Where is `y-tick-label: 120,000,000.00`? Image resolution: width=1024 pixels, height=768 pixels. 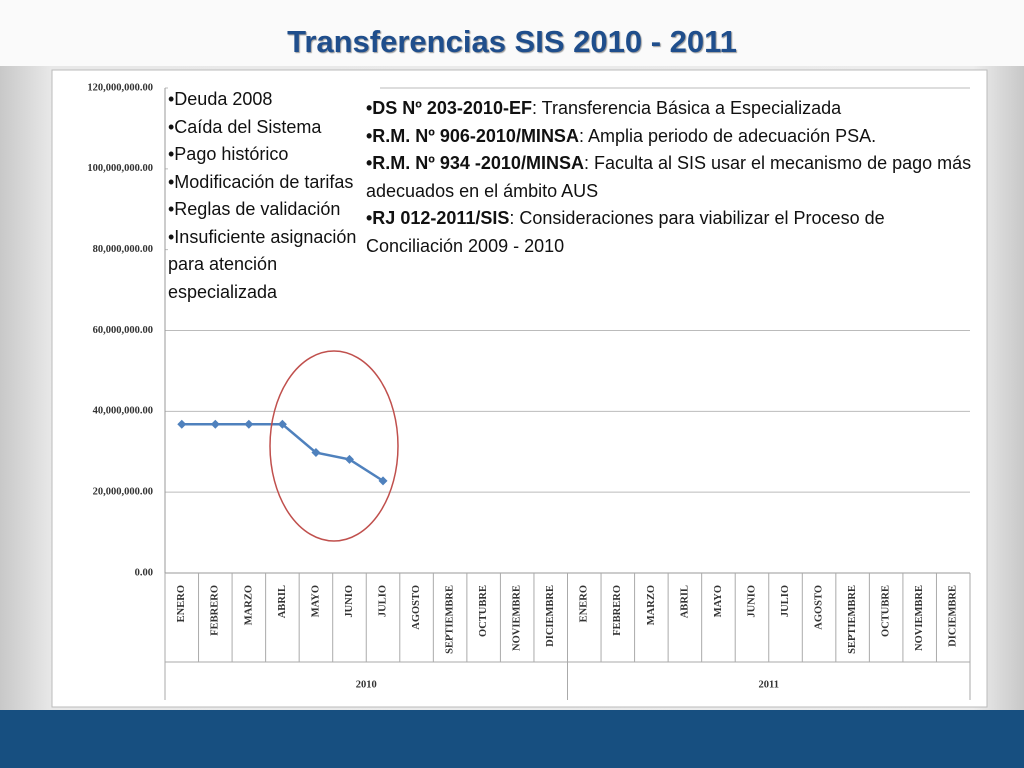 y-tick-label: 120,000,000.00 is located at coordinates (120, 87).